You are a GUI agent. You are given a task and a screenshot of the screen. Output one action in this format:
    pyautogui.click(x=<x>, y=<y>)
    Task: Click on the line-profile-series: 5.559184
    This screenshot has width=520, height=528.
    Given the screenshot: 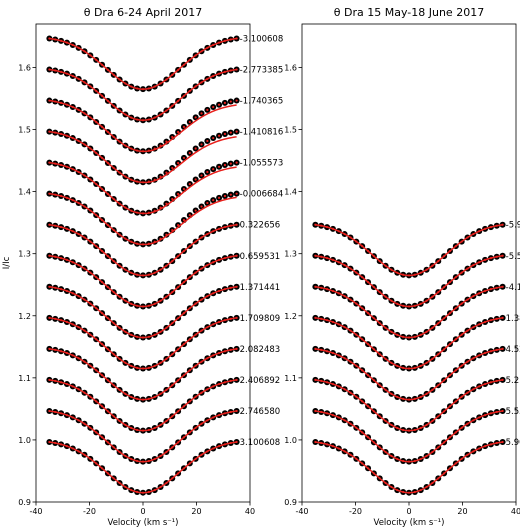 What is the action you would take?
    pyautogui.click(x=416, y=436)
    